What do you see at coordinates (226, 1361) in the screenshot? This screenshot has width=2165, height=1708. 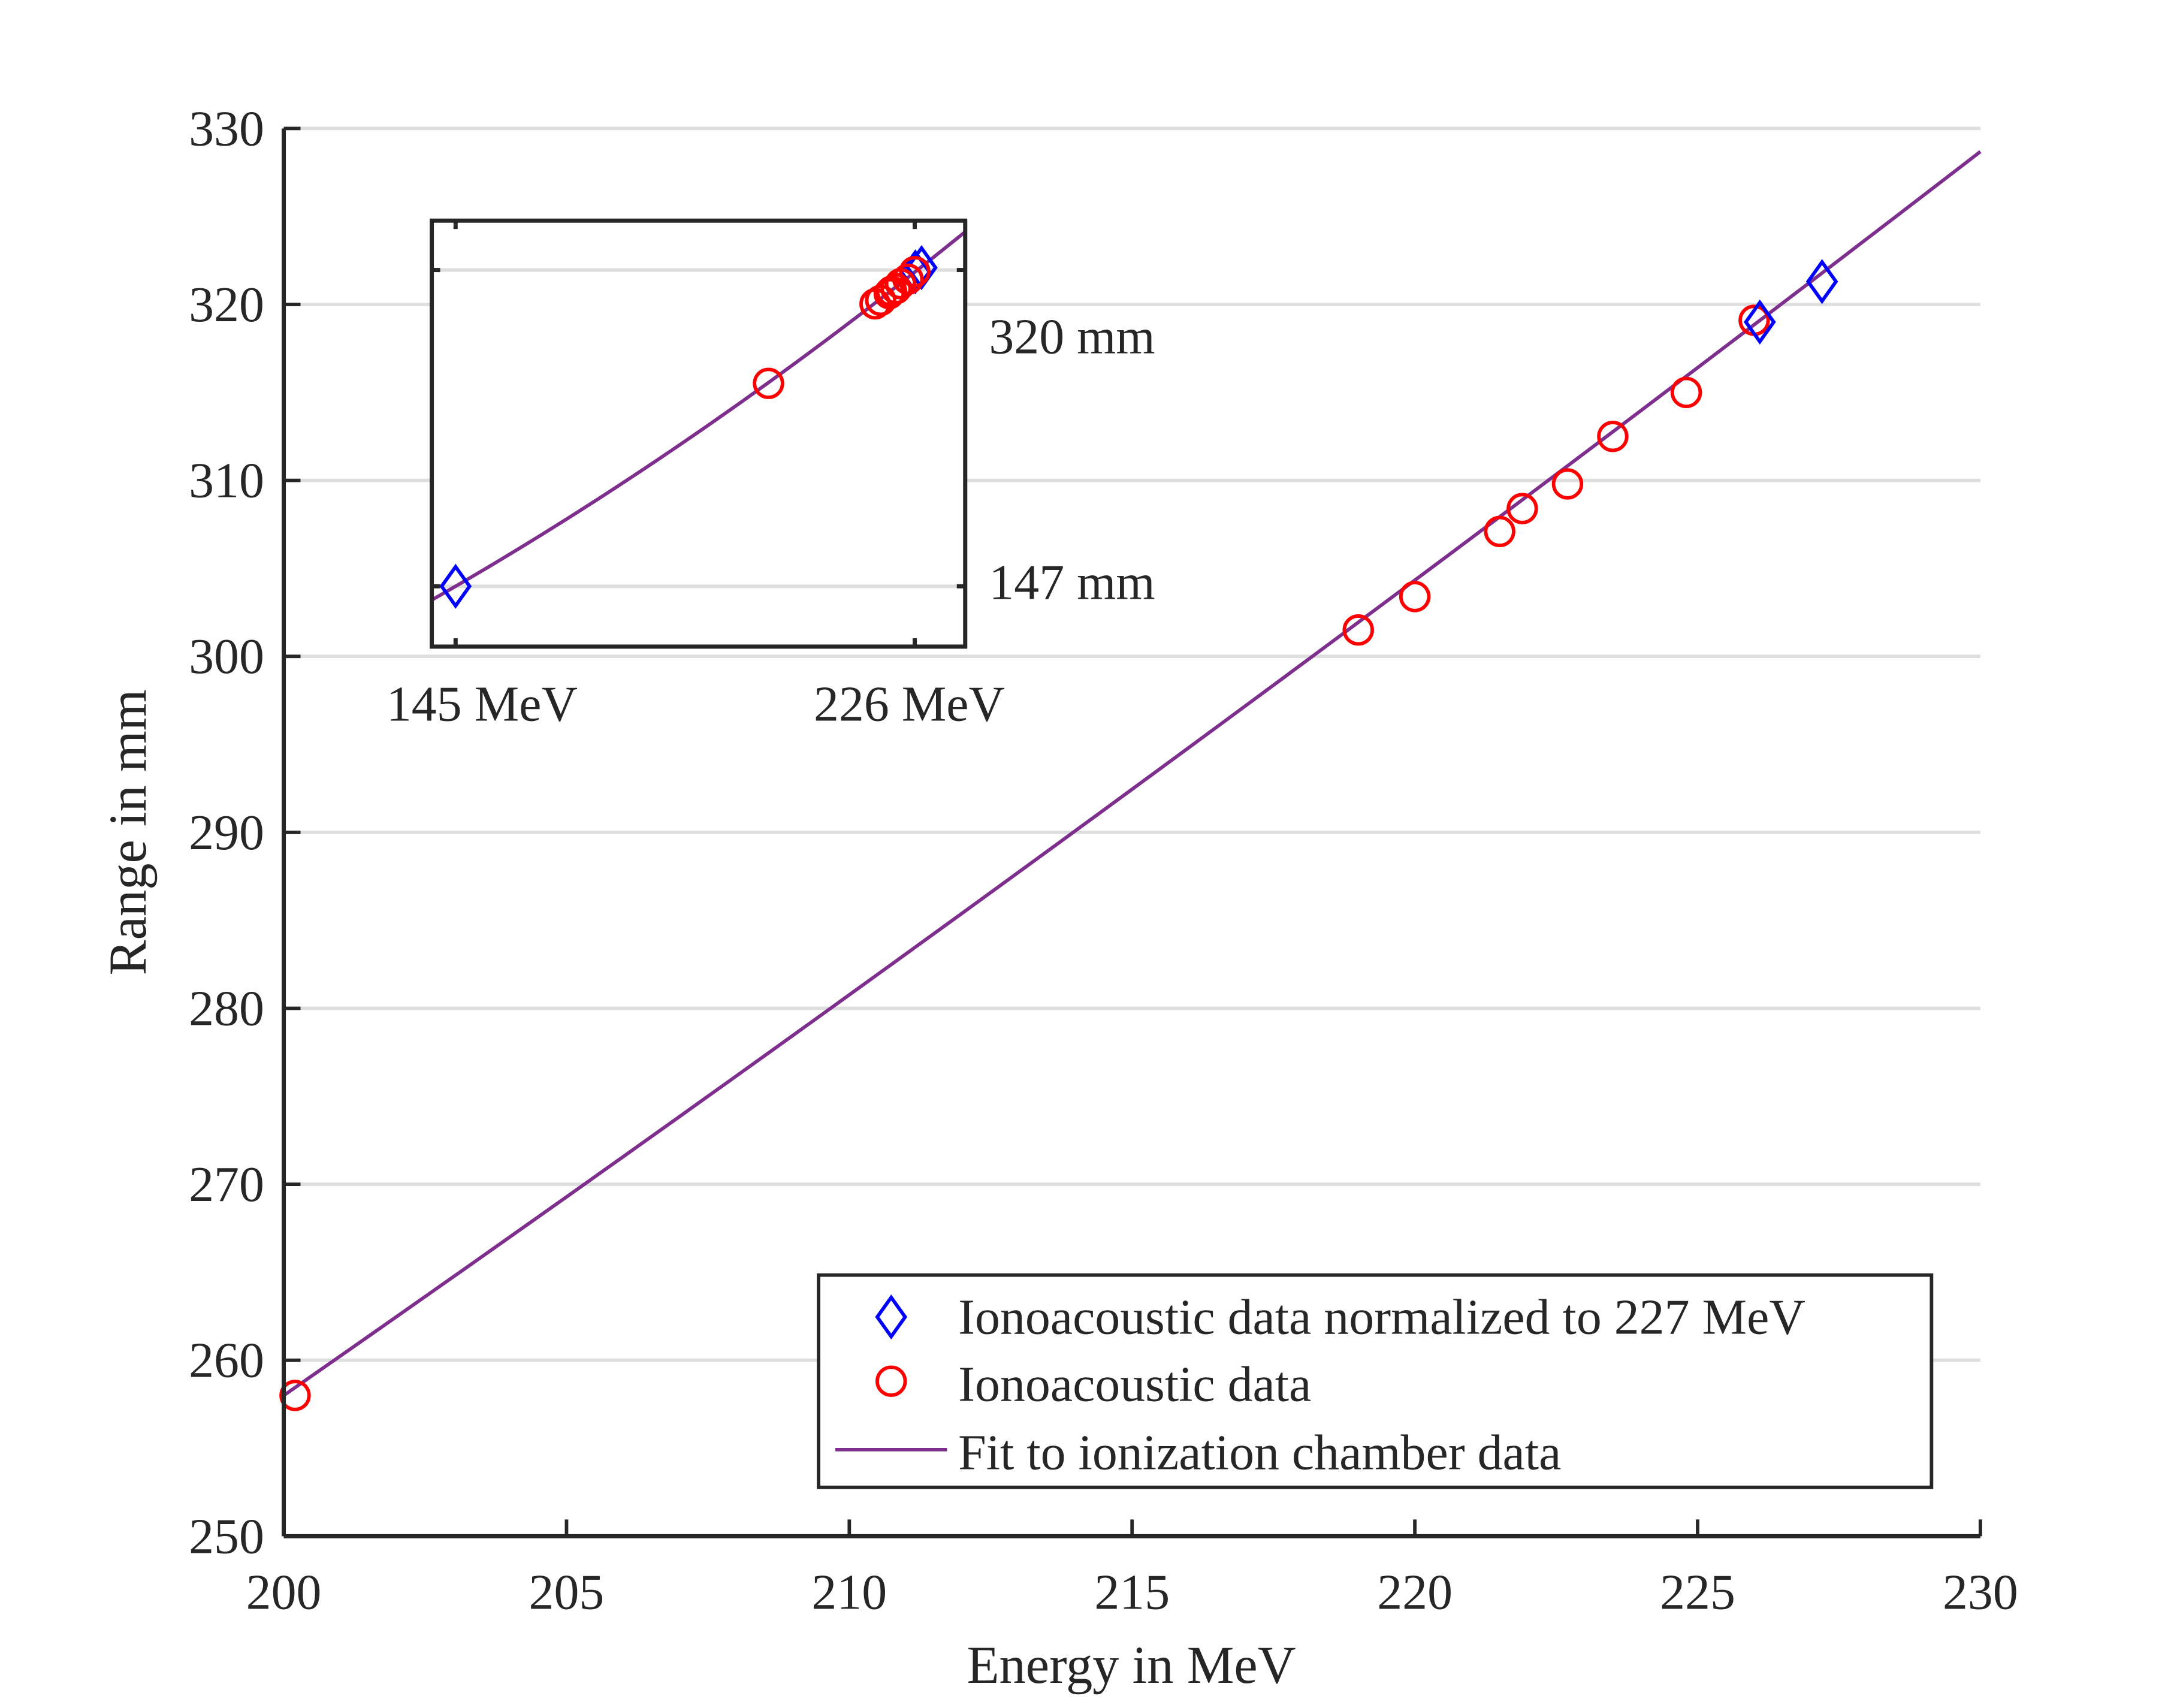 I see `y-tick-label: 260` at bounding box center [226, 1361].